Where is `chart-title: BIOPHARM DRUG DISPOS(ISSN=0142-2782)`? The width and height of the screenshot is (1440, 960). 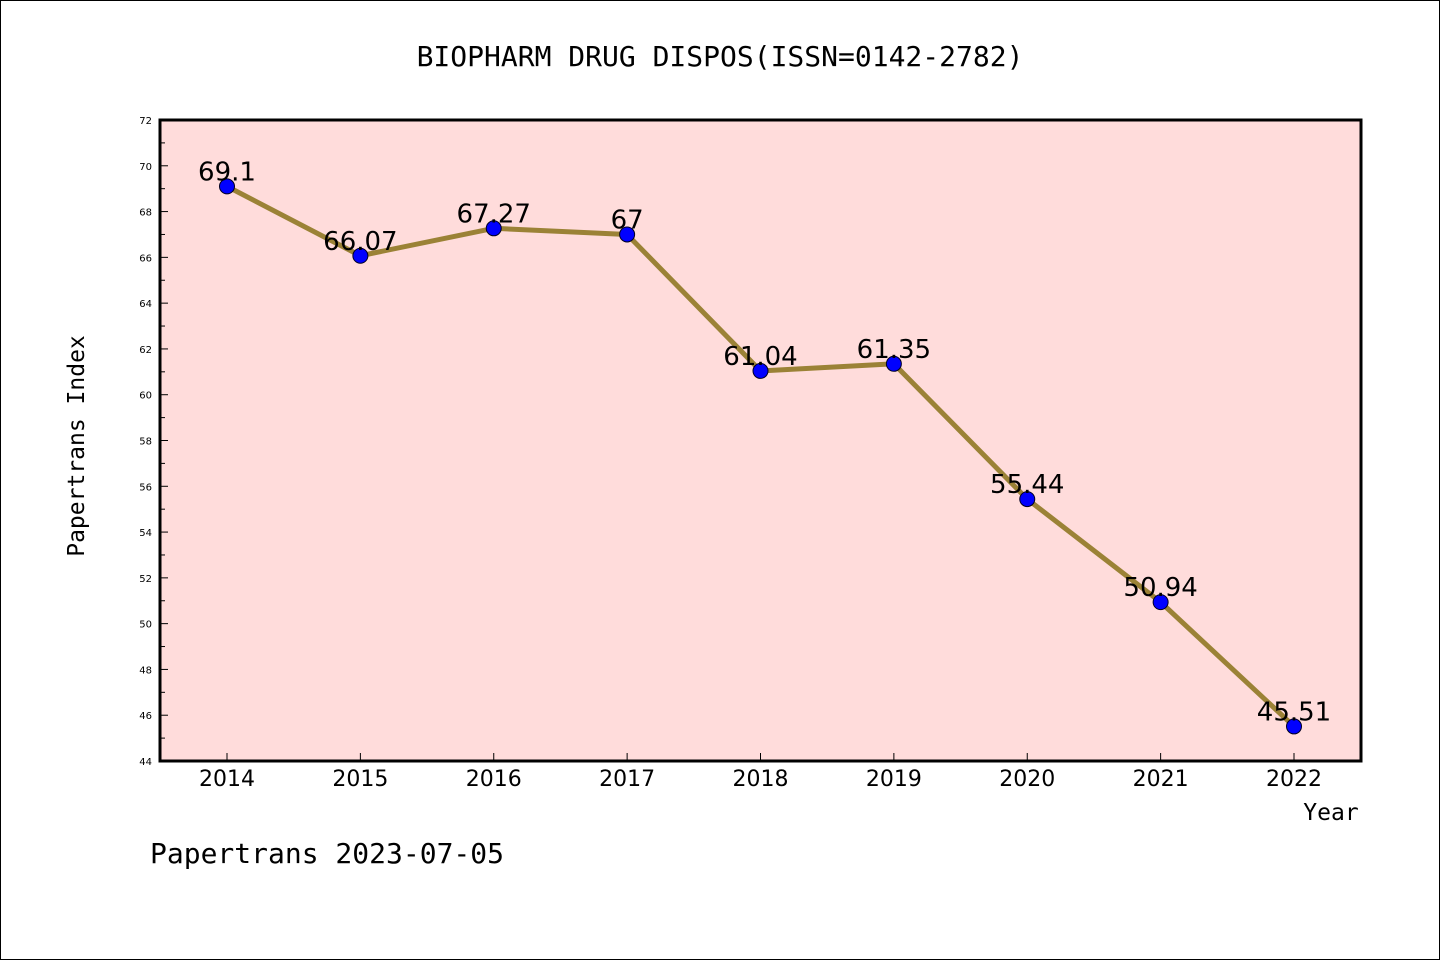
chart-title: BIOPHARM DRUG DISPOS(ISSN=0142-2782) is located at coordinates (720, 56).